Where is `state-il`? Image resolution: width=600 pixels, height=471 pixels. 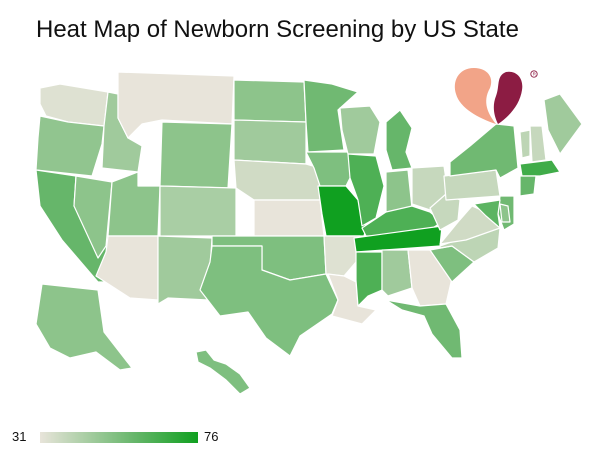 state-il is located at coordinates (366, 190).